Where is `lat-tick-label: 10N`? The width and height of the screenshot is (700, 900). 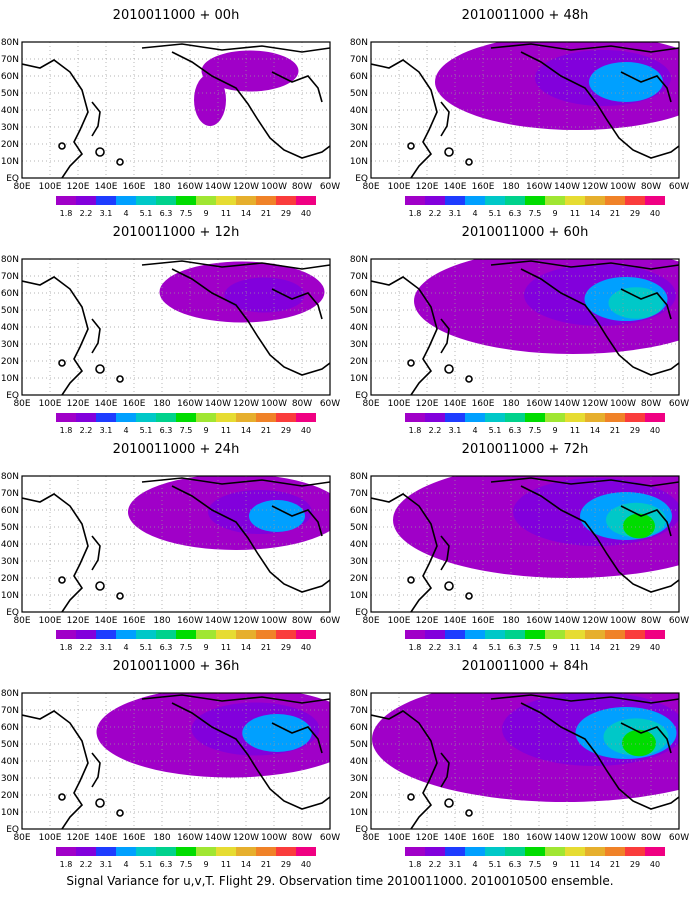
lat-tick-label: 10N is located at coordinates (359, 813).